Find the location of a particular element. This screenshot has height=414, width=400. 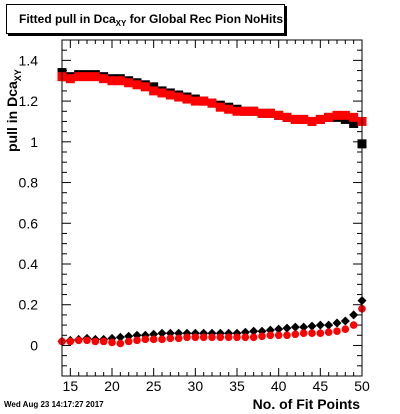

y-tick-label: 1 is located at coordinates (34, 142).